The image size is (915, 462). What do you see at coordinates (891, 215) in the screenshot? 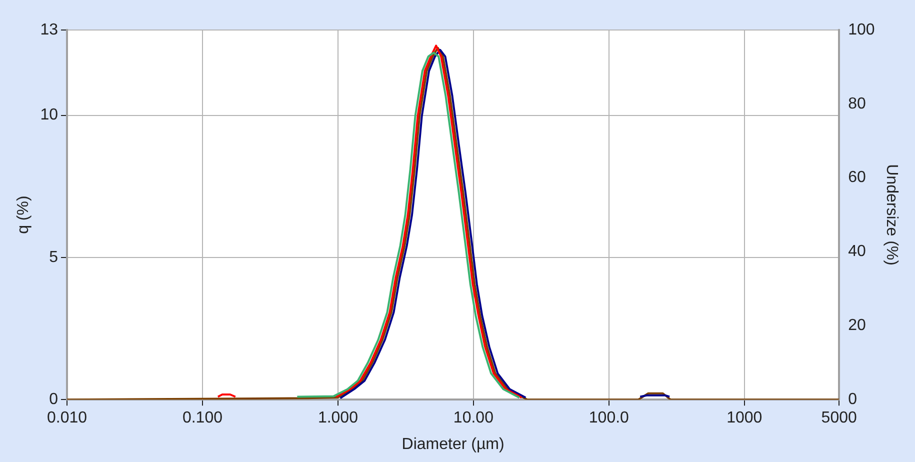
I see `y2-axis-title: Undersize (%)` at bounding box center [891, 215].